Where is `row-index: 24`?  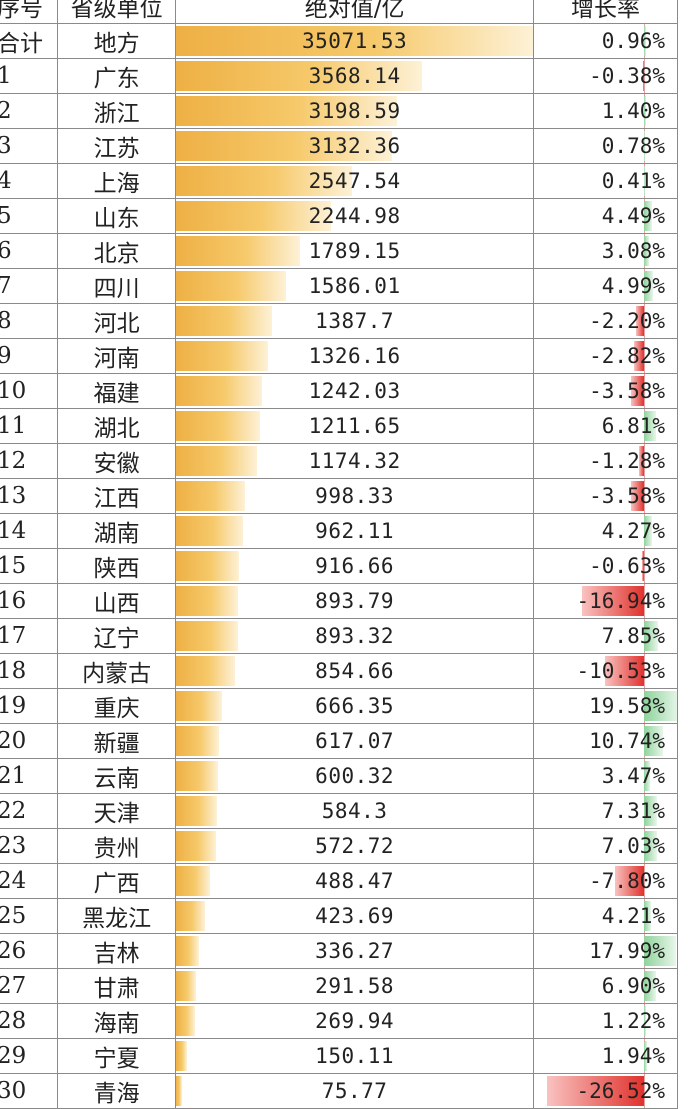
row-index: 24 is located at coordinates (29, 881).